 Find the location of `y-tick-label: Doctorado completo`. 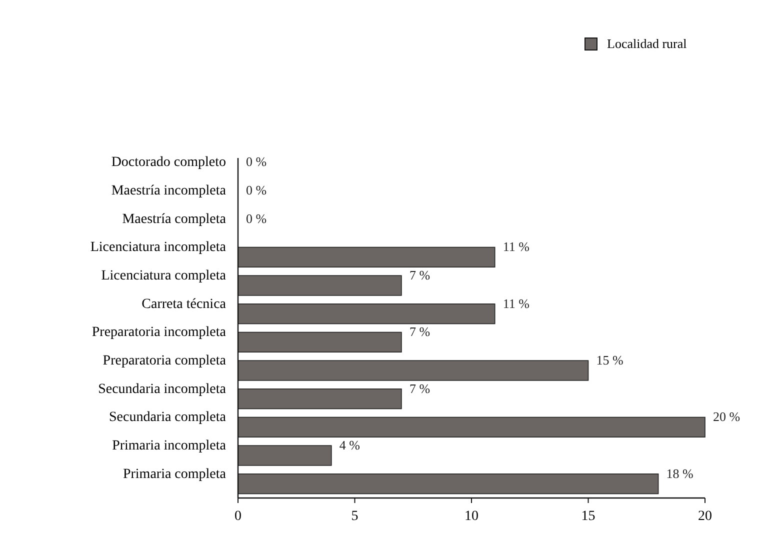

y-tick-label: Doctorado completo is located at coordinates (168, 162).